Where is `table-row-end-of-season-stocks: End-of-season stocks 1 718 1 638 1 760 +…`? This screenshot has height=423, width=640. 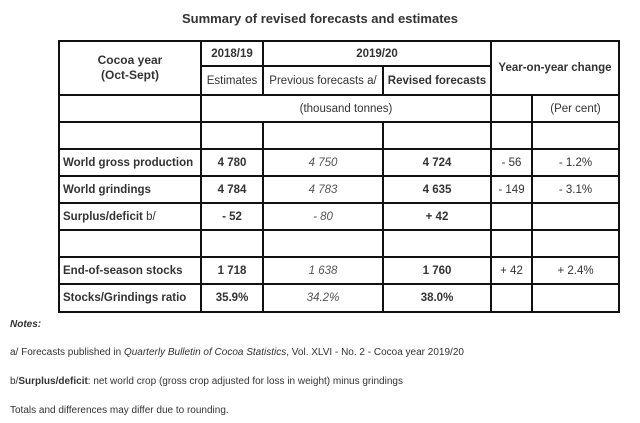 table-row-end-of-season-stocks: End-of-season stocks 1 718 1 638 1 760 +… is located at coordinates (339, 270).